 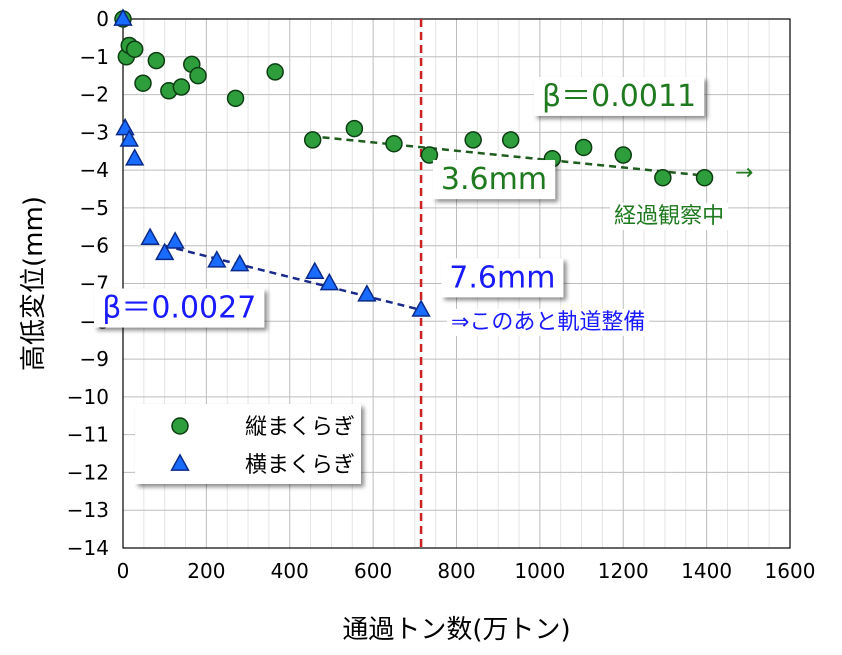 I want to click on y-tick-label: −9, so click(x=94, y=359).